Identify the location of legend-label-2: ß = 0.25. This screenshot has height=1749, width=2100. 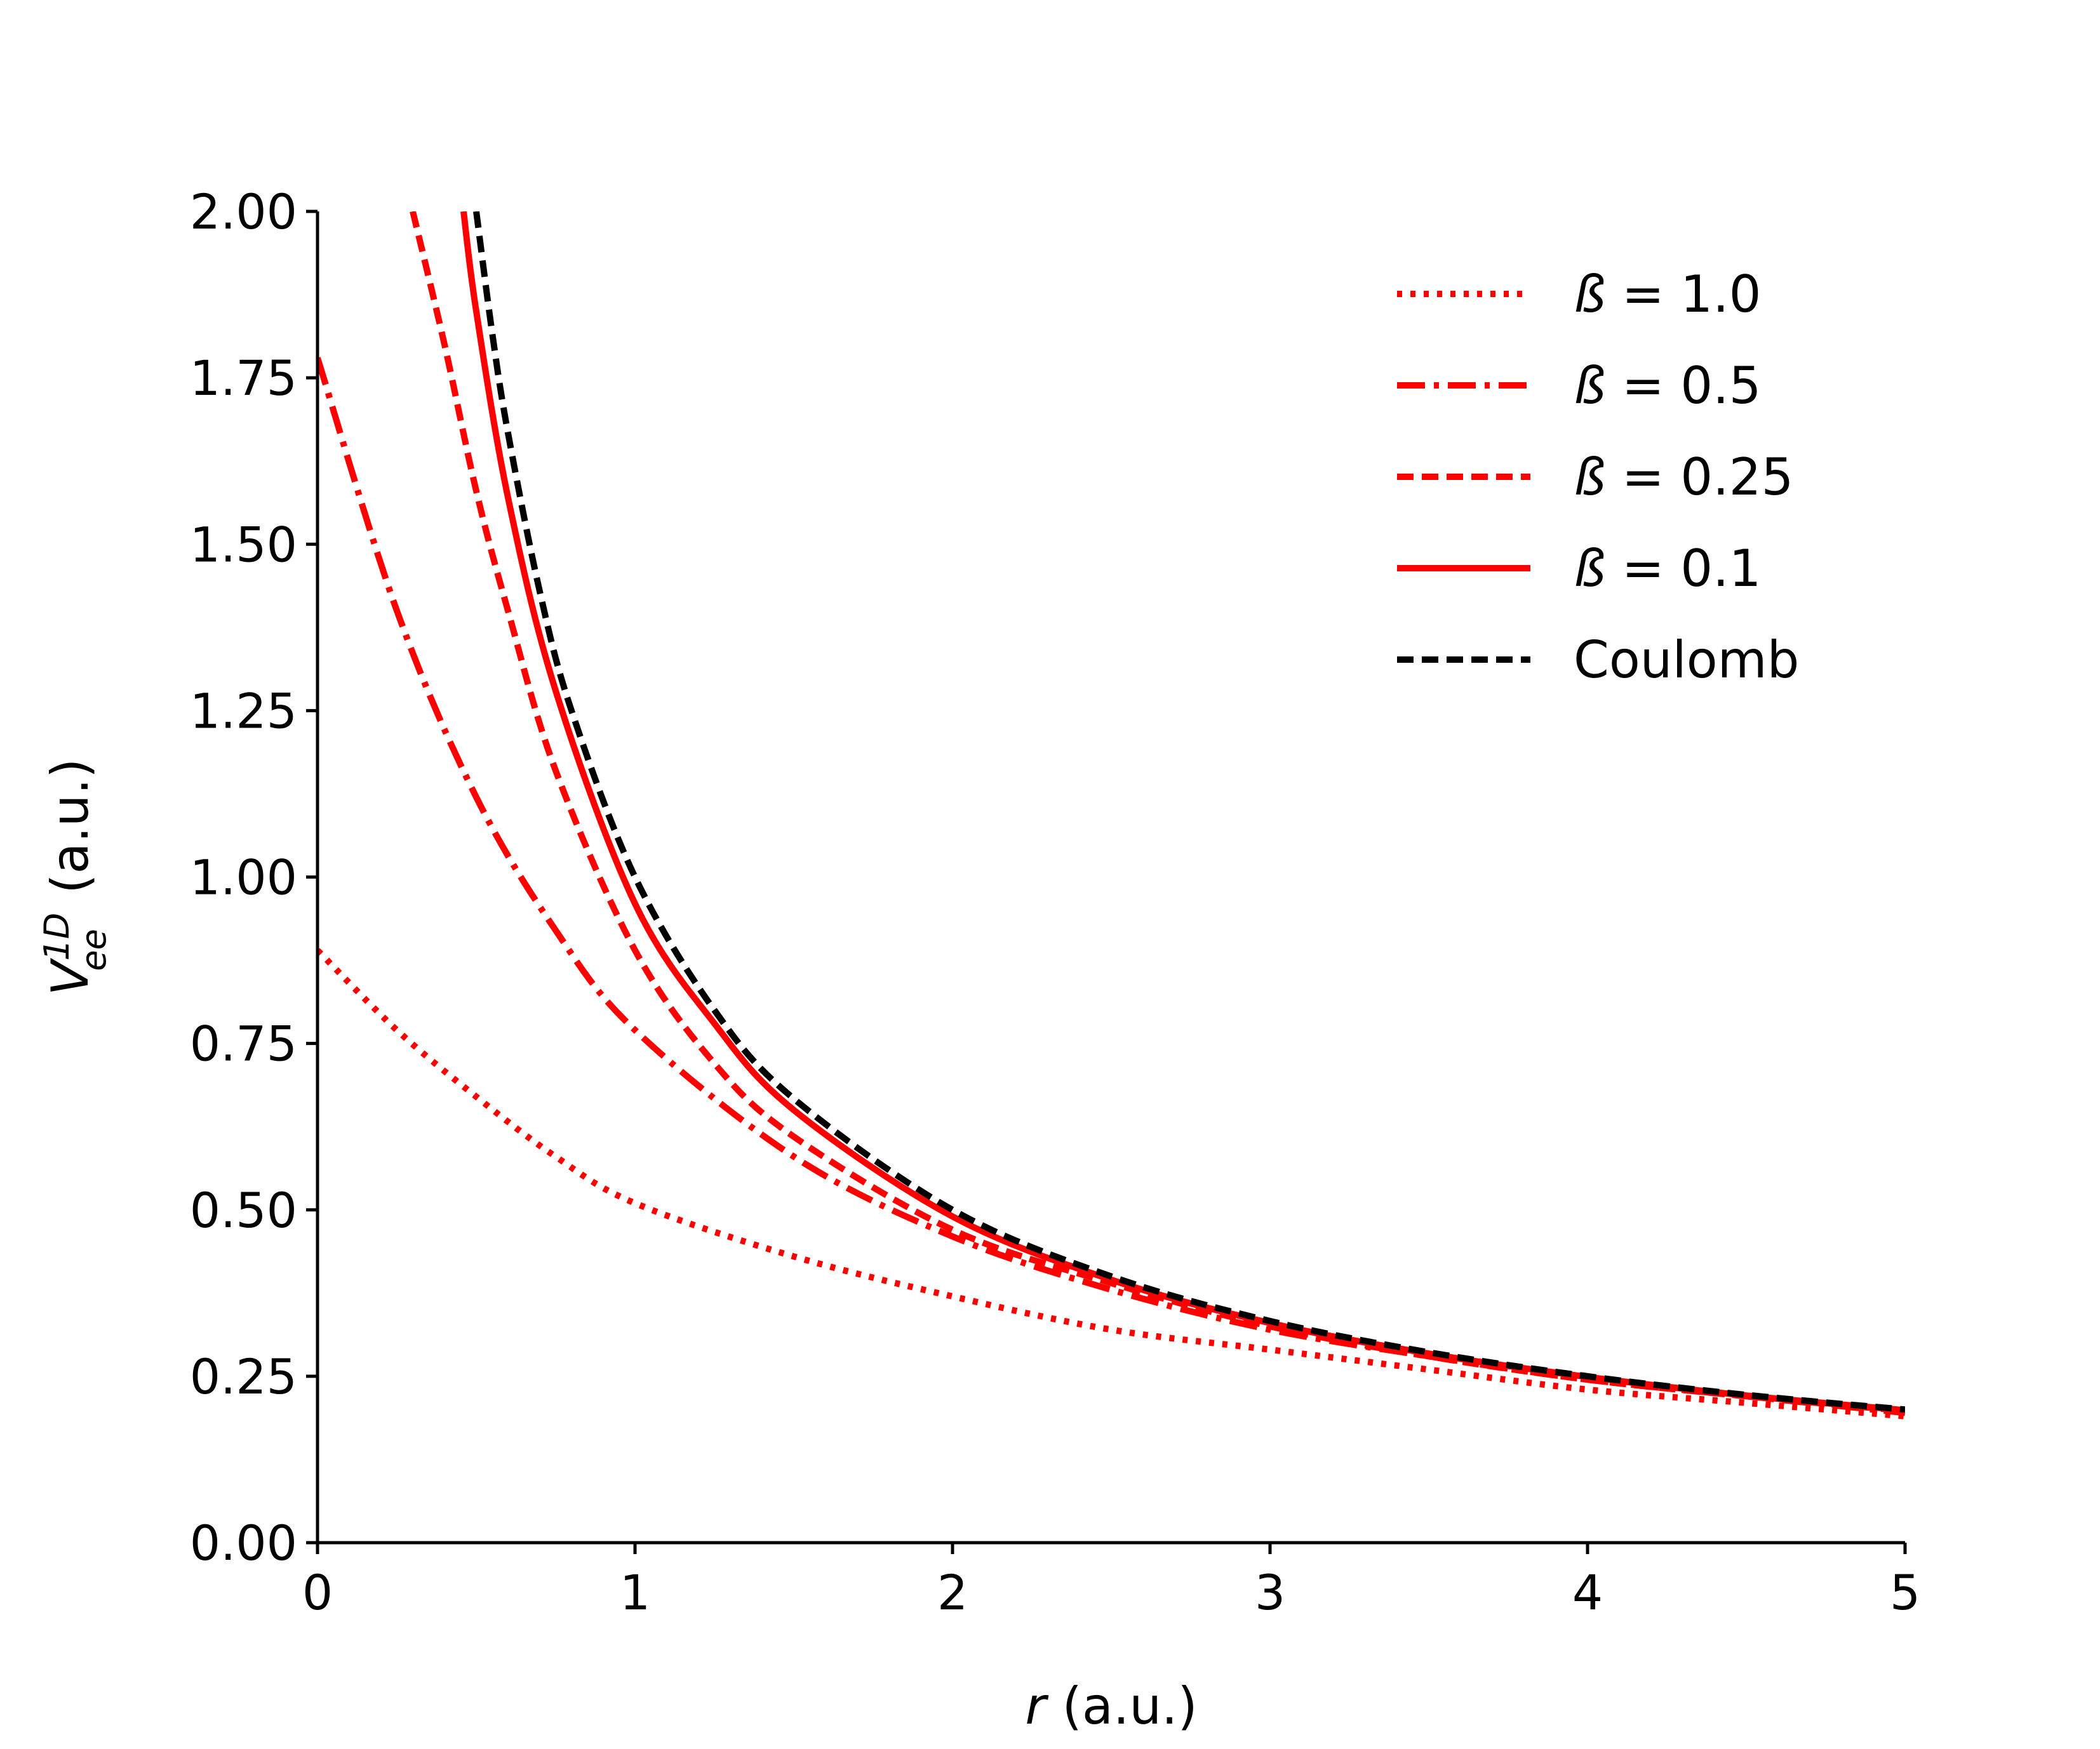
(1683, 477).